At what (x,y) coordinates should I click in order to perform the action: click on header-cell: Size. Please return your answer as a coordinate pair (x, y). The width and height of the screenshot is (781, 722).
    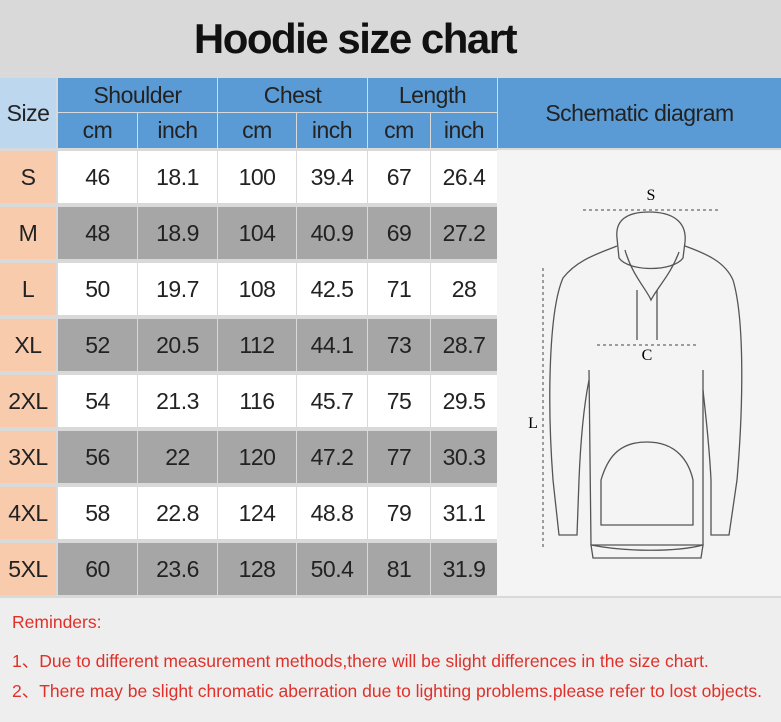
    Looking at the image, I should click on (28, 113).